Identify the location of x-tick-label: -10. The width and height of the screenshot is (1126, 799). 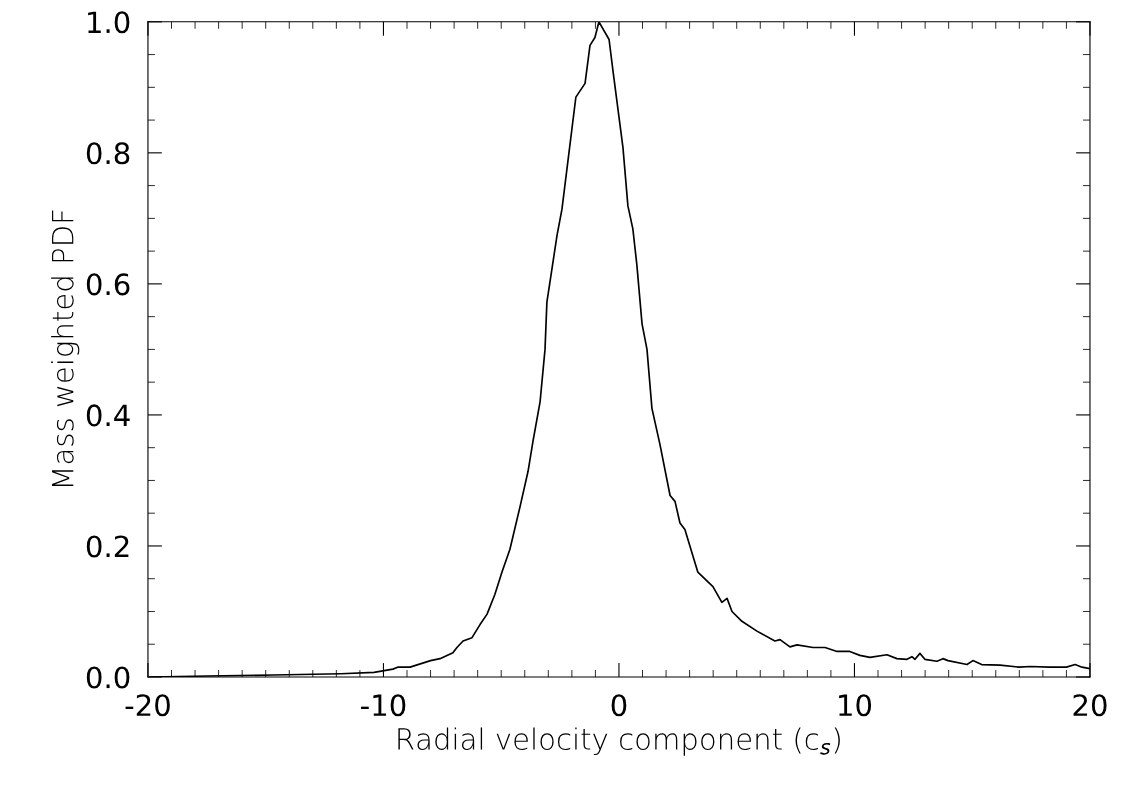
(383, 705).